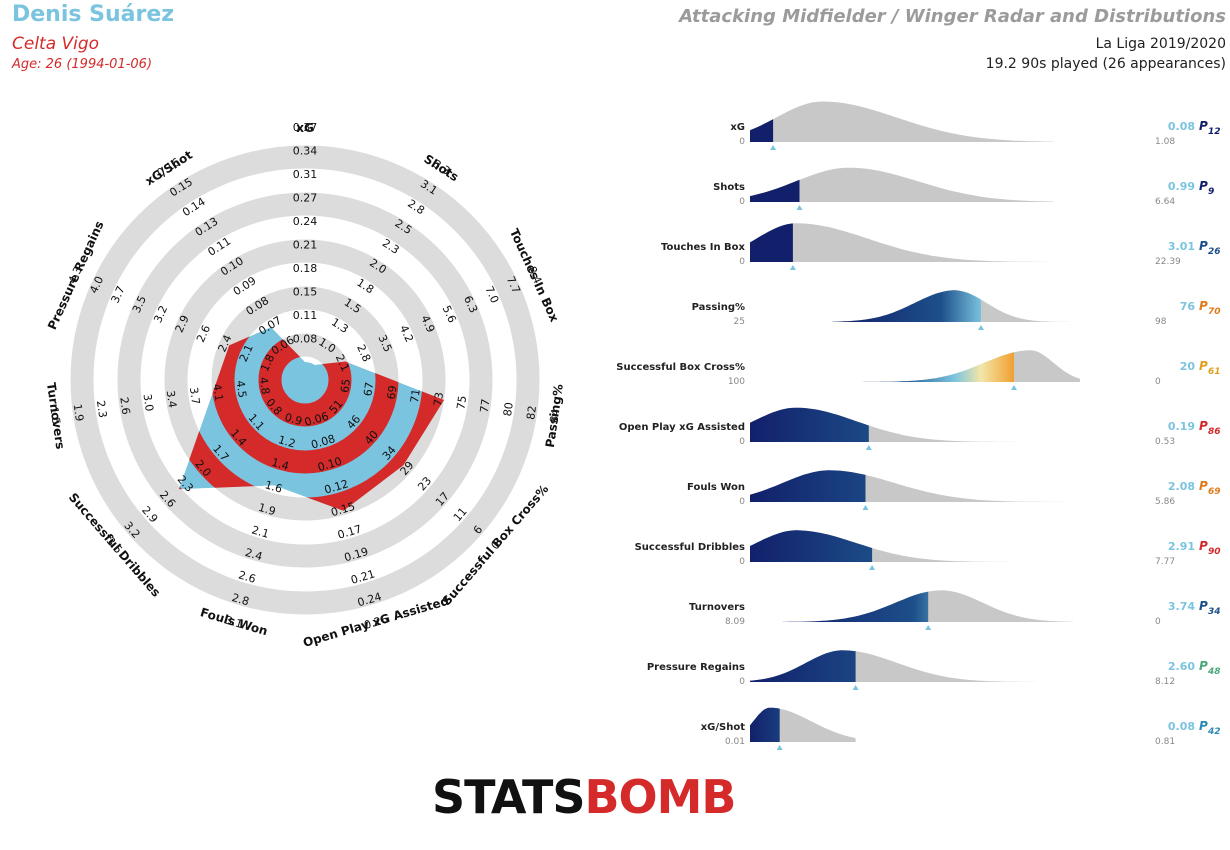  I want to click on percentile-value: 48, so click(1214, 672).